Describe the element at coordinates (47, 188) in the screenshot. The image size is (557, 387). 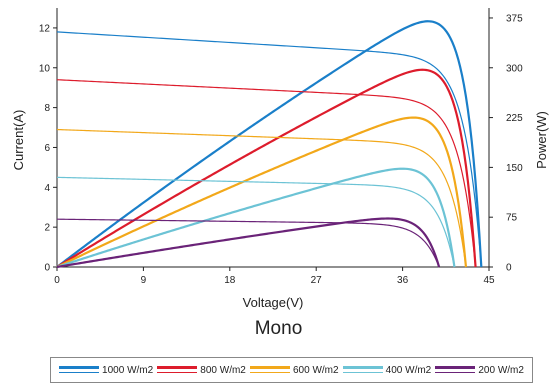
I see `y-left-tick-label: 4` at that location.